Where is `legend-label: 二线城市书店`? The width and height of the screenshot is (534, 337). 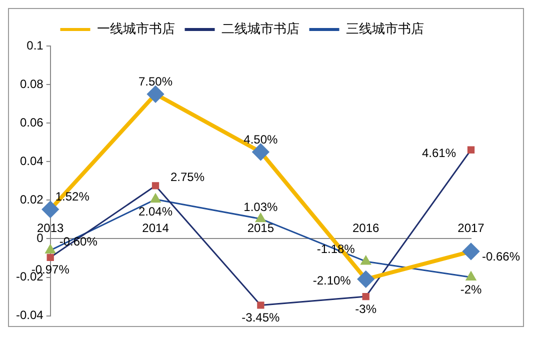 legend-label: 二线城市书店 is located at coordinates (260, 28).